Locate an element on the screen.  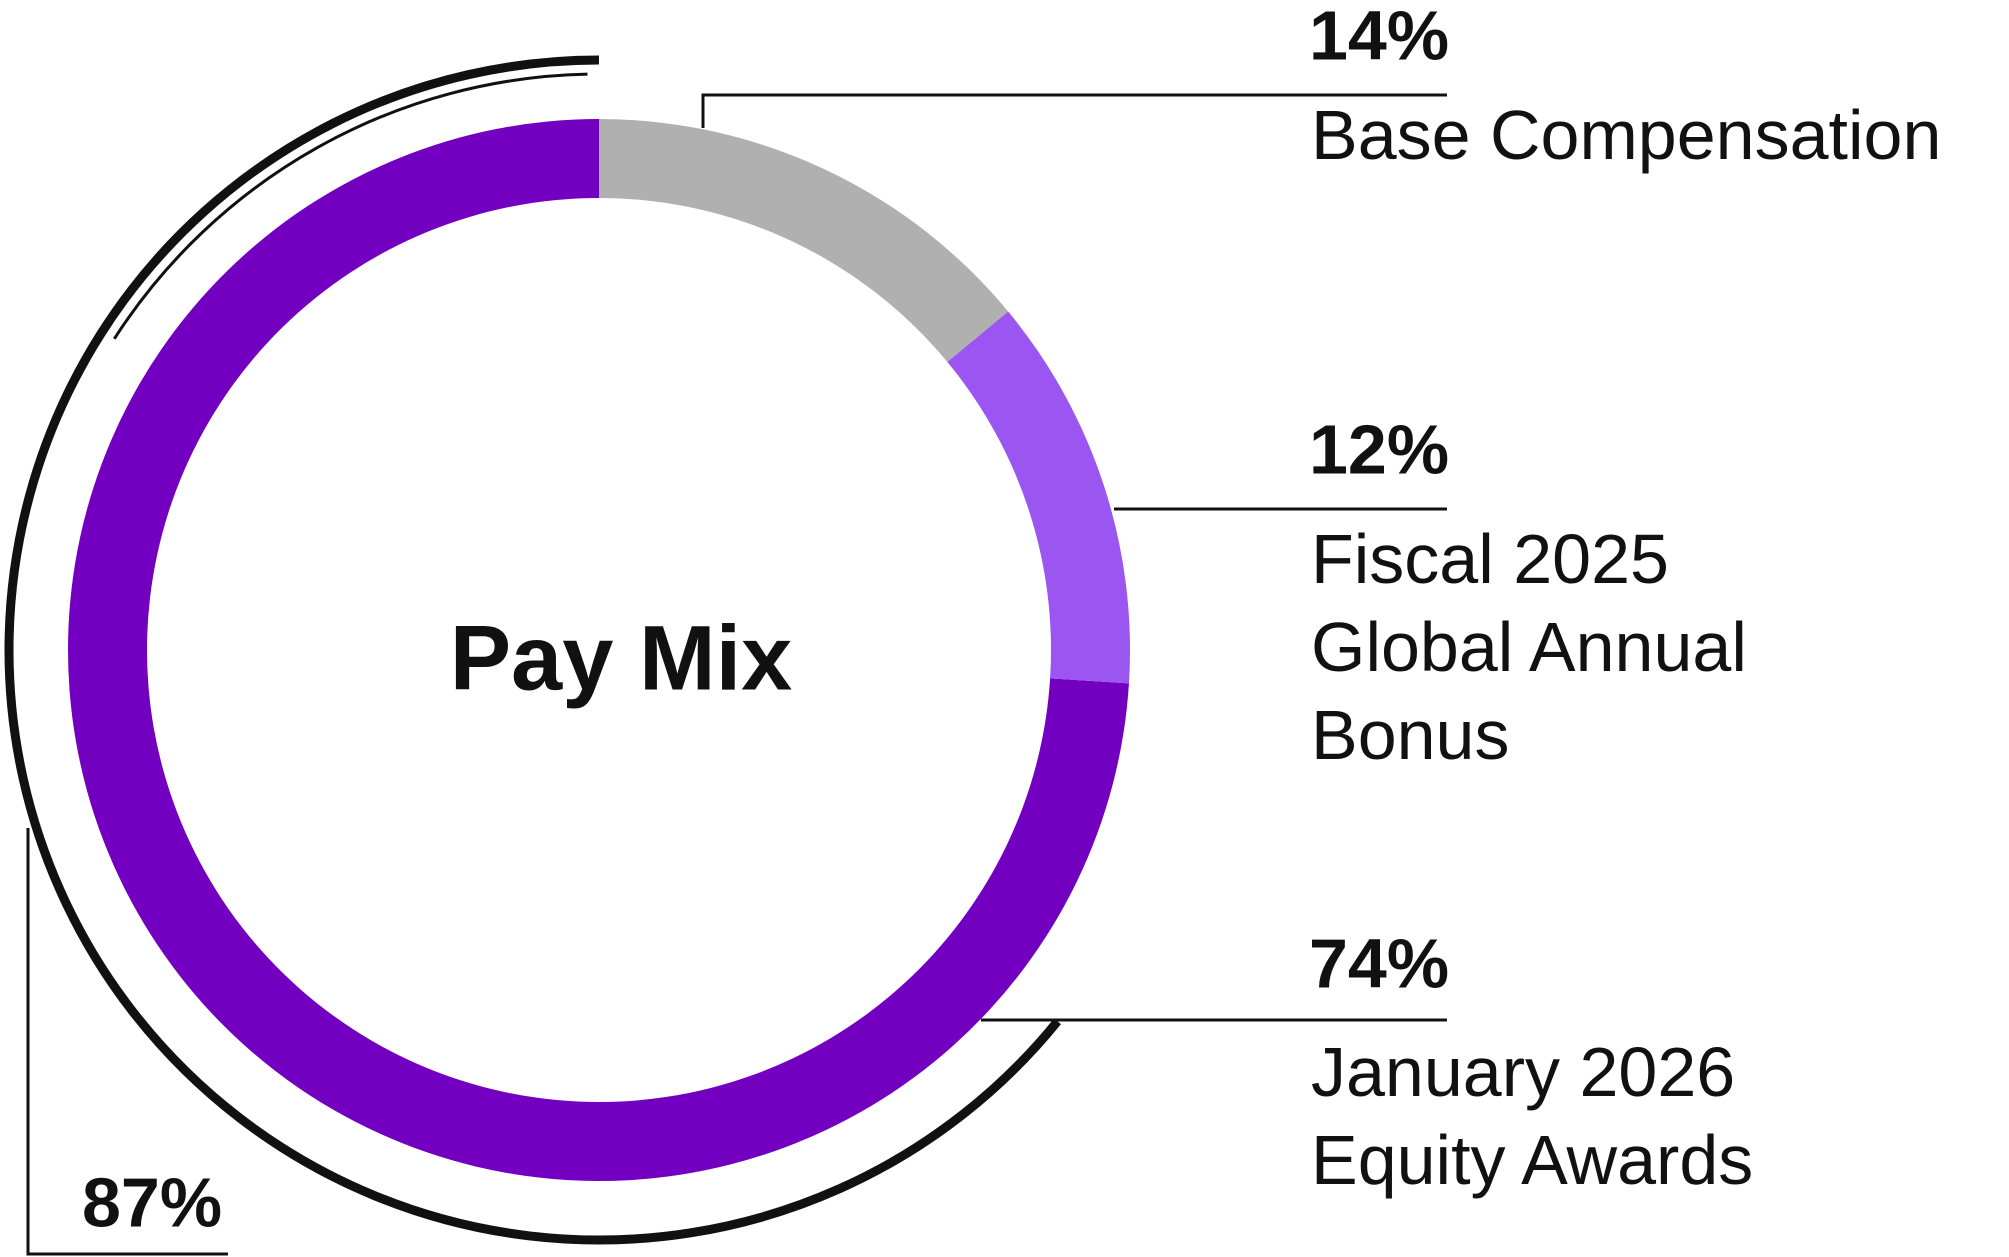
category-label: January 2026 Equity Awards is located at coordinates (1532, 1116).